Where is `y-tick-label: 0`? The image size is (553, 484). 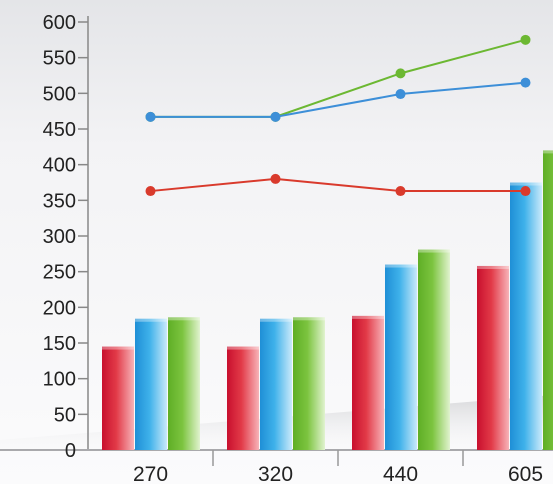 y-tick-label: 0 is located at coordinates (70, 451).